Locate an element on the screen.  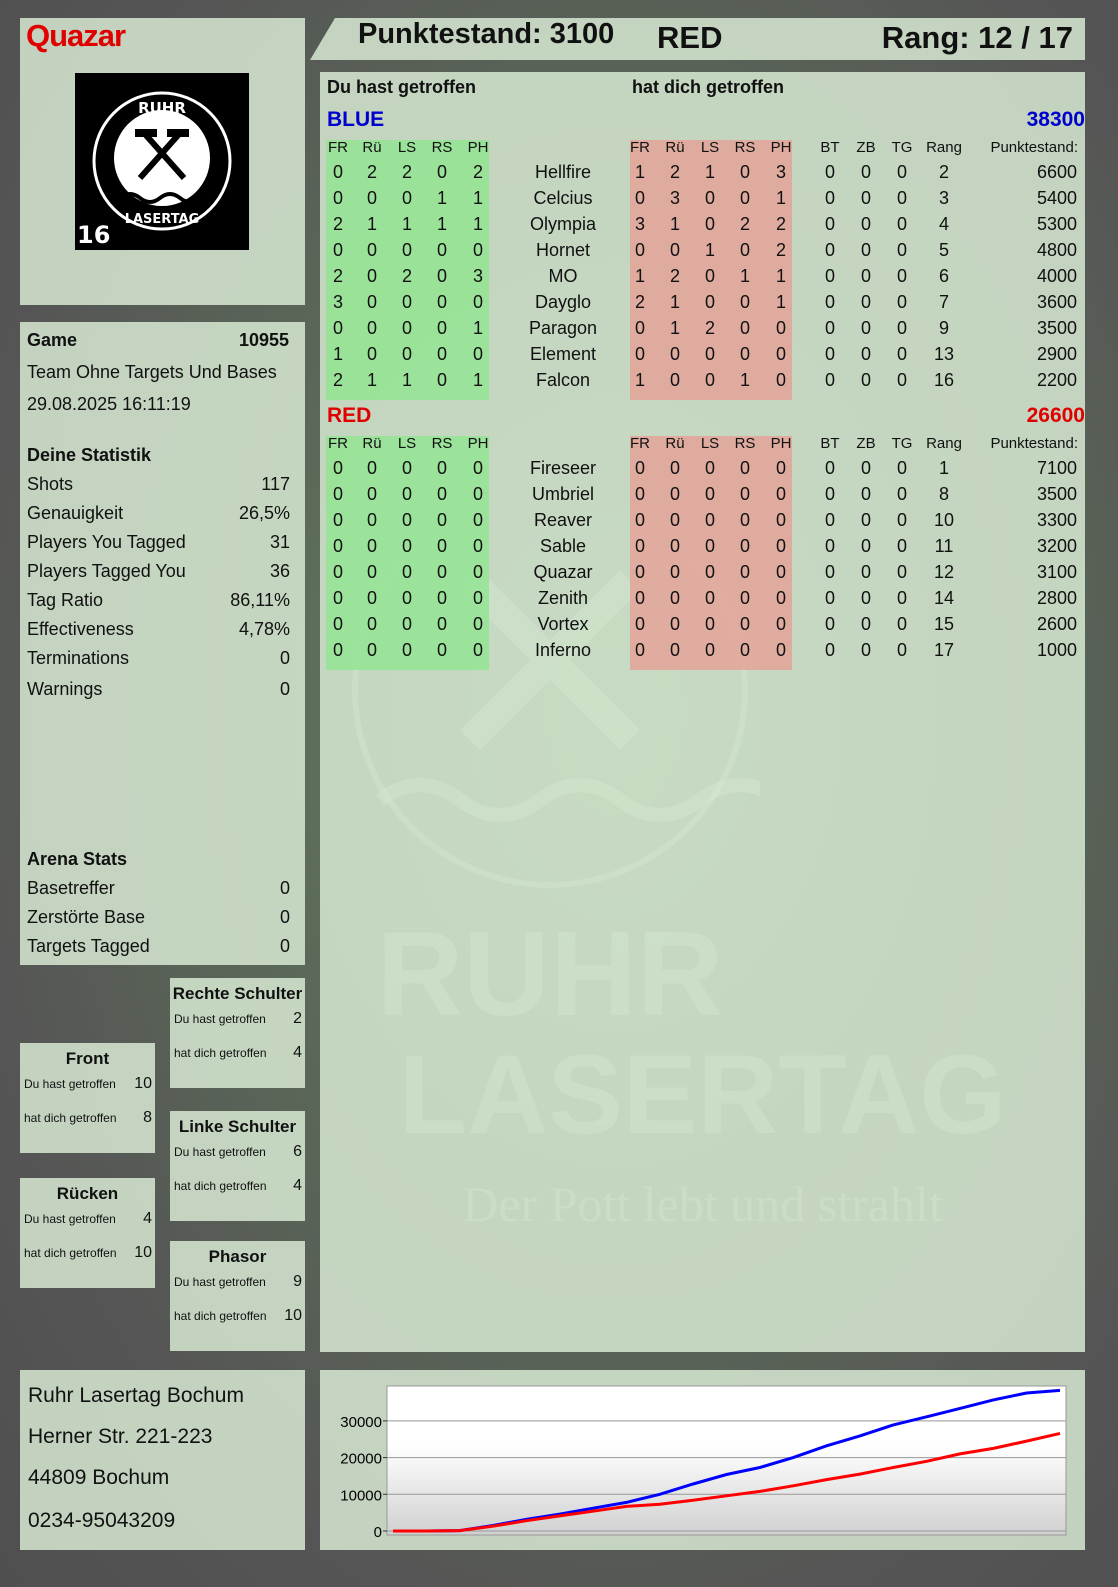
extra-stat: 17 is located at coordinates (944, 650).